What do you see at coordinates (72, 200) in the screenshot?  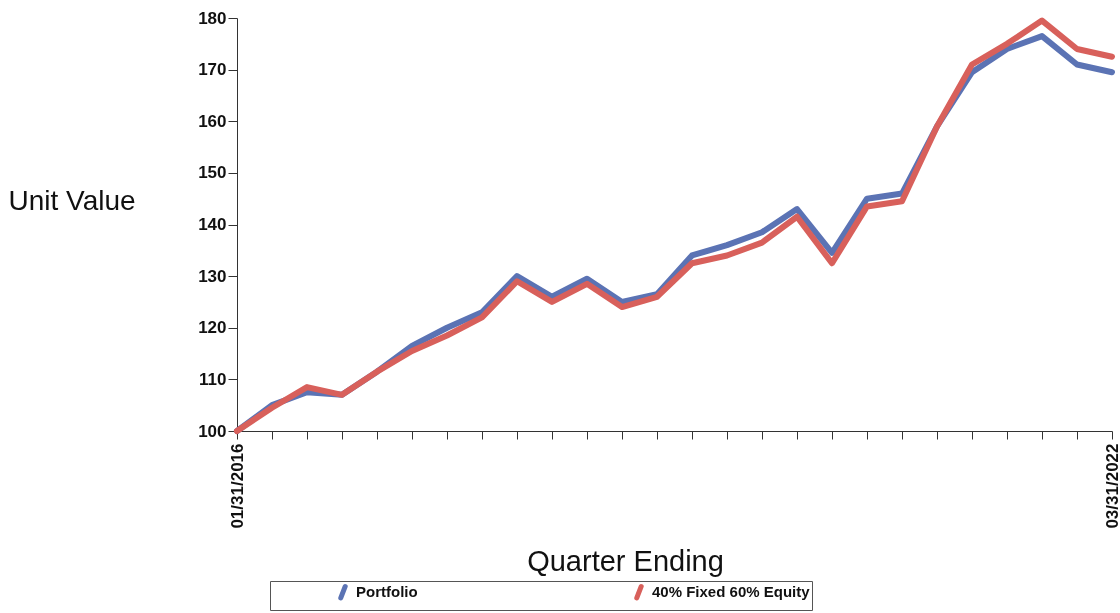 I see `y-axis-title: Unit Value` at bounding box center [72, 200].